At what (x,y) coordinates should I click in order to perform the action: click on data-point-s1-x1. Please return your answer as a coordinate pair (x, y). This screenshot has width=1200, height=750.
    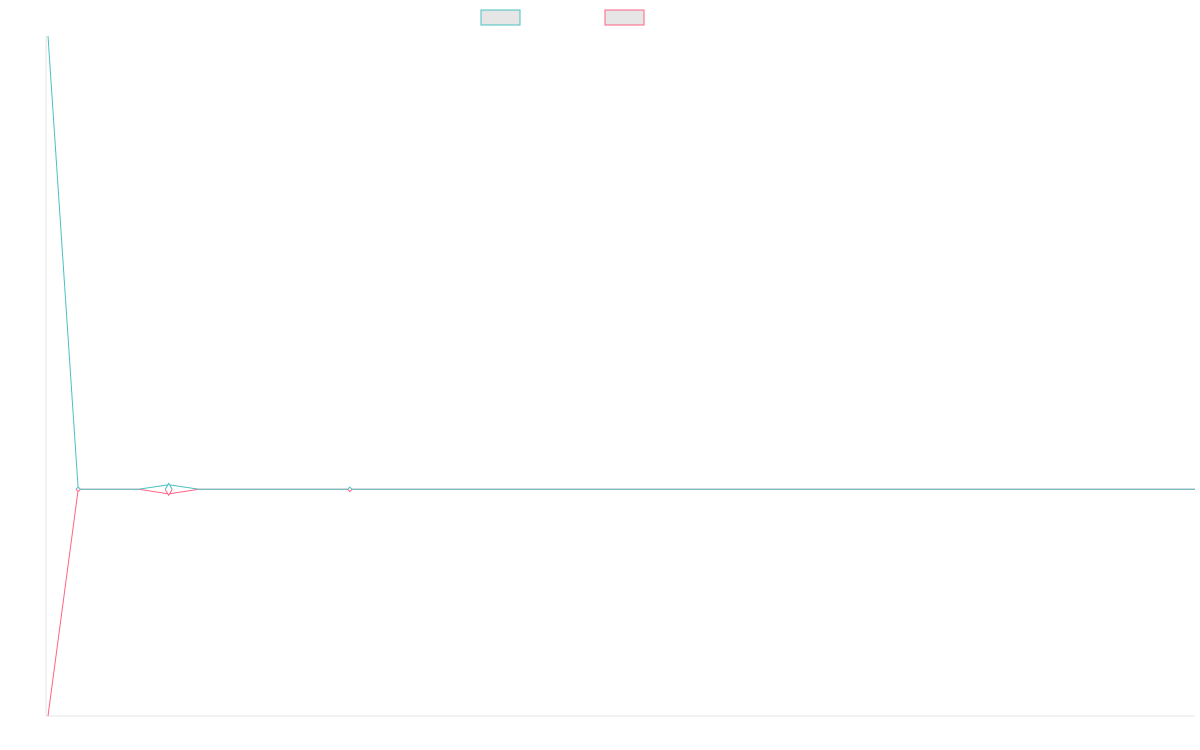
    Looking at the image, I should click on (78, 488).